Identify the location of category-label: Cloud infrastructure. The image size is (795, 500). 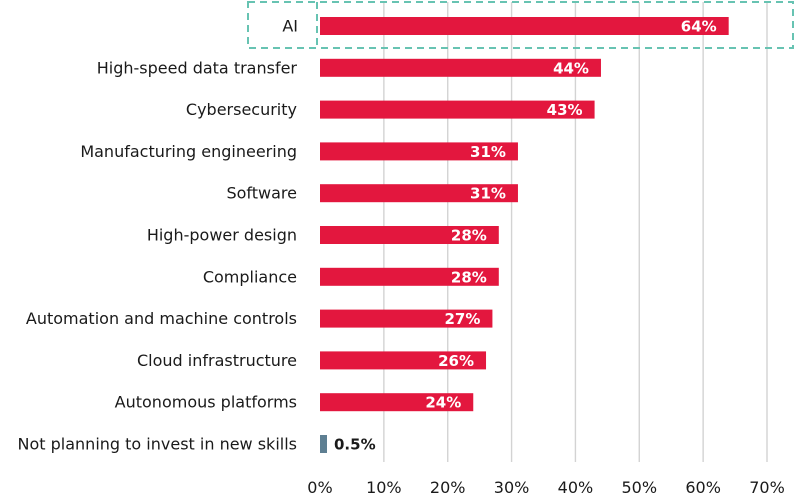
(217, 360).